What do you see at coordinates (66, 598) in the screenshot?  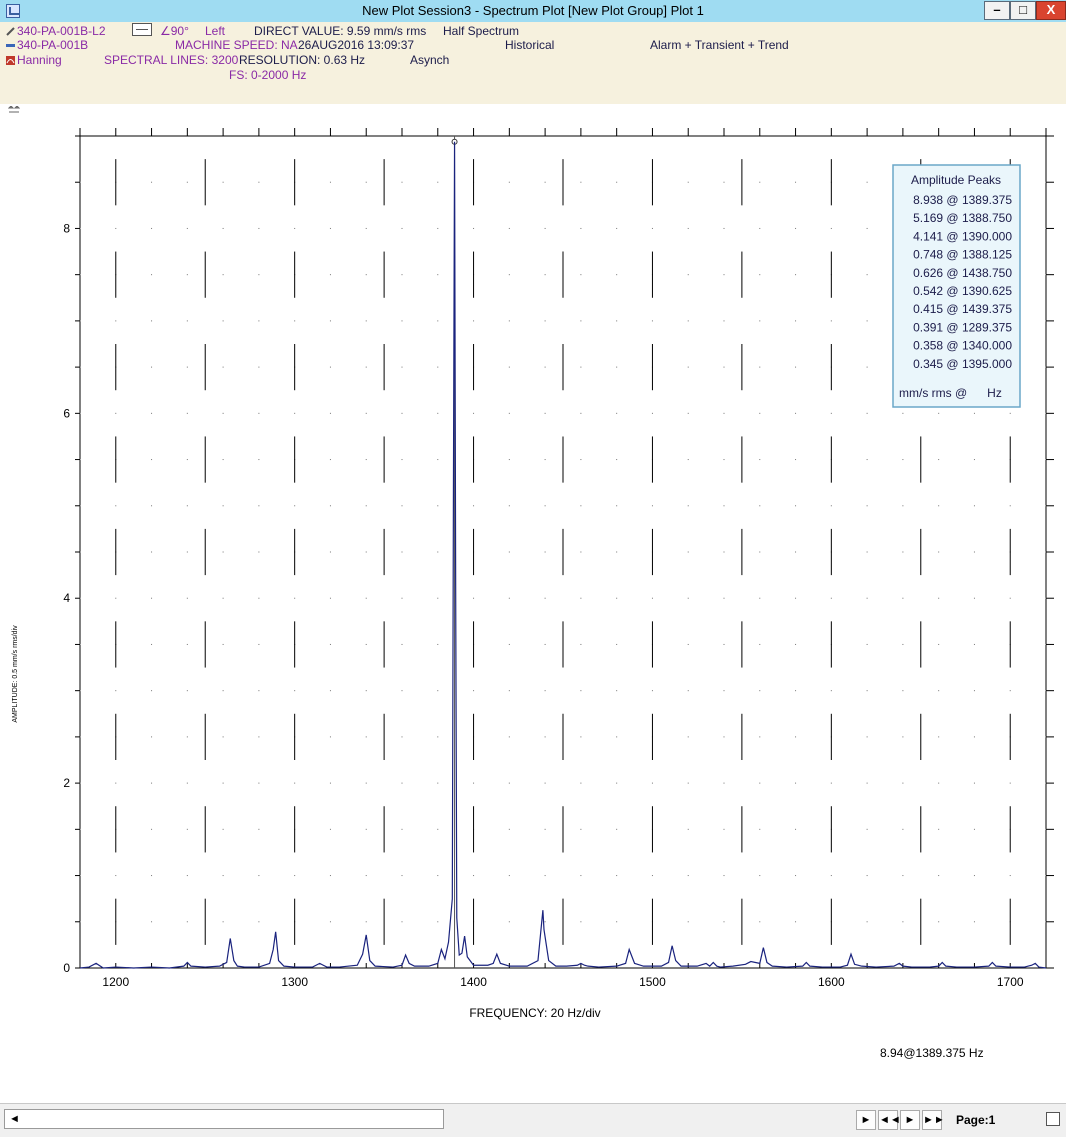 I see `y-tick-label: 4` at bounding box center [66, 598].